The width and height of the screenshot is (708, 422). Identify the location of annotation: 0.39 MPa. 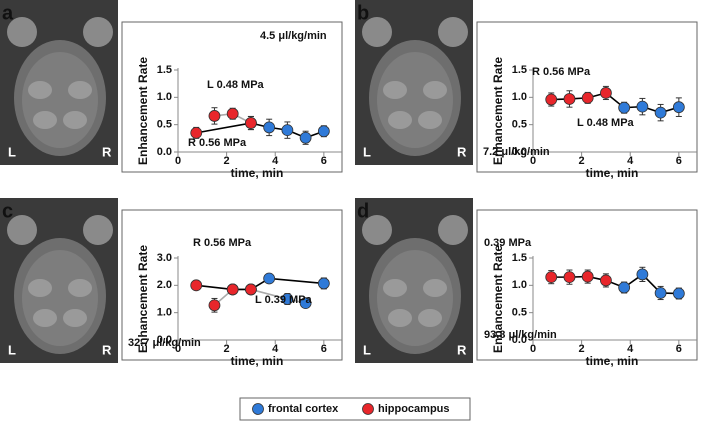
(508, 243).